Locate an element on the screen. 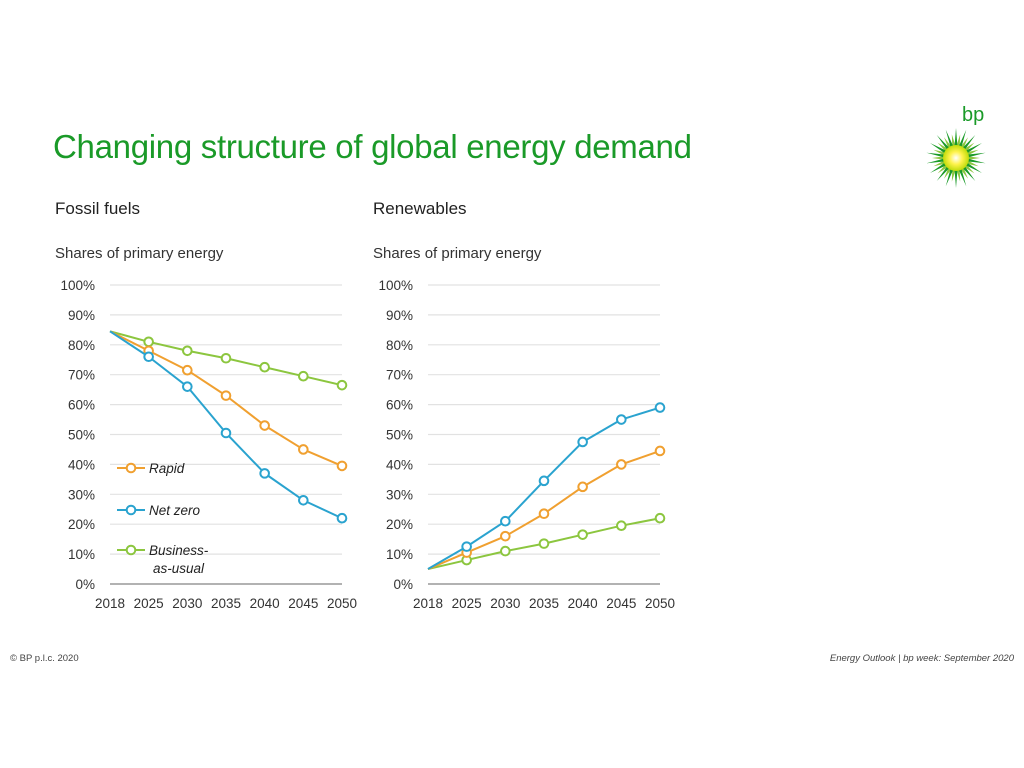 The width and height of the screenshot is (1024, 768). legend-label: as-usual is located at coordinates (179, 568).